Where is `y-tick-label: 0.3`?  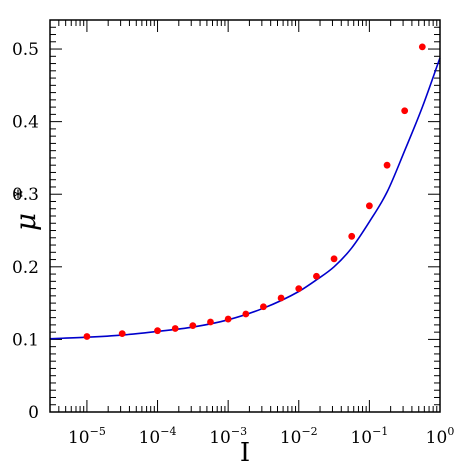 y-tick-label: 0.3 is located at coordinates (25, 195).